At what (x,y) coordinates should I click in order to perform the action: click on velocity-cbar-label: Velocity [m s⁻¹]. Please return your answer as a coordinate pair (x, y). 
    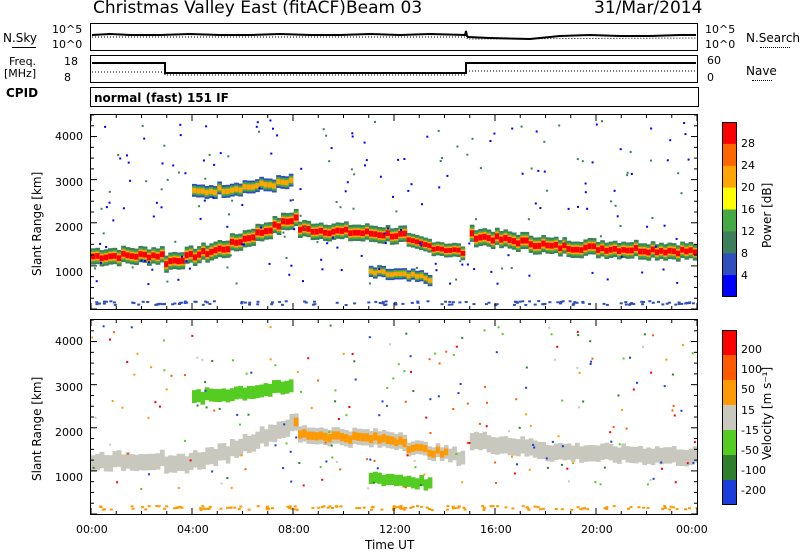
    Looking at the image, I should click on (767, 413).